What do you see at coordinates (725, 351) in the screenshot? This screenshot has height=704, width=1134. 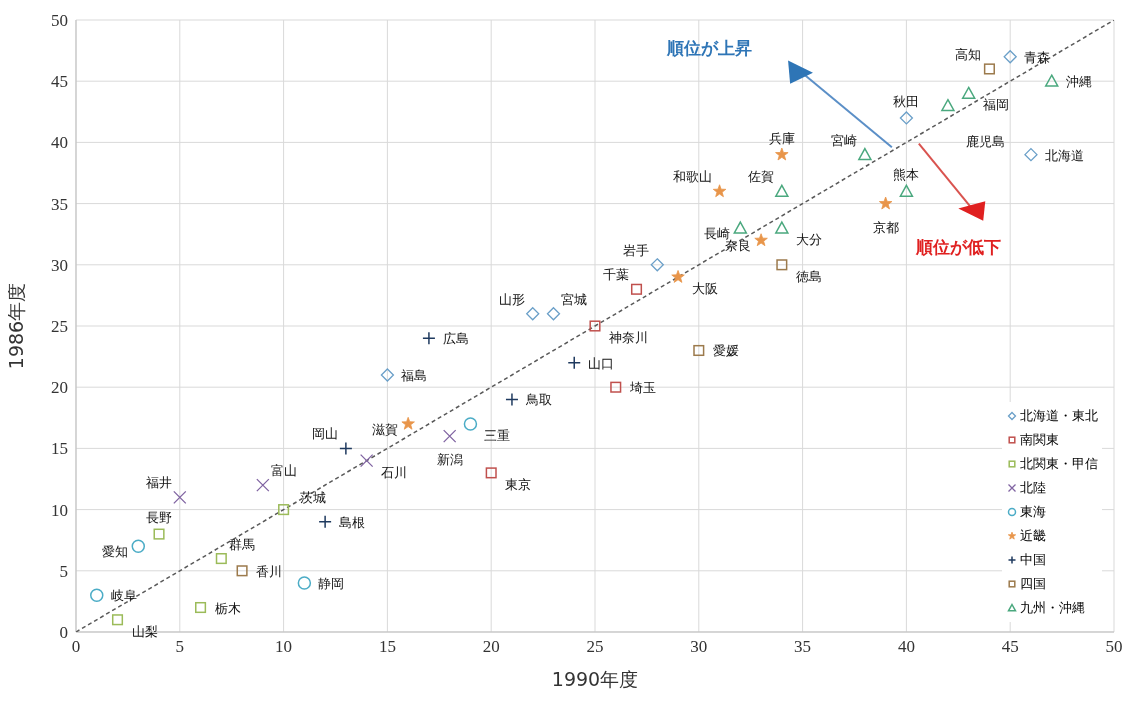 I see `data-label: 愛媛` at bounding box center [725, 351].